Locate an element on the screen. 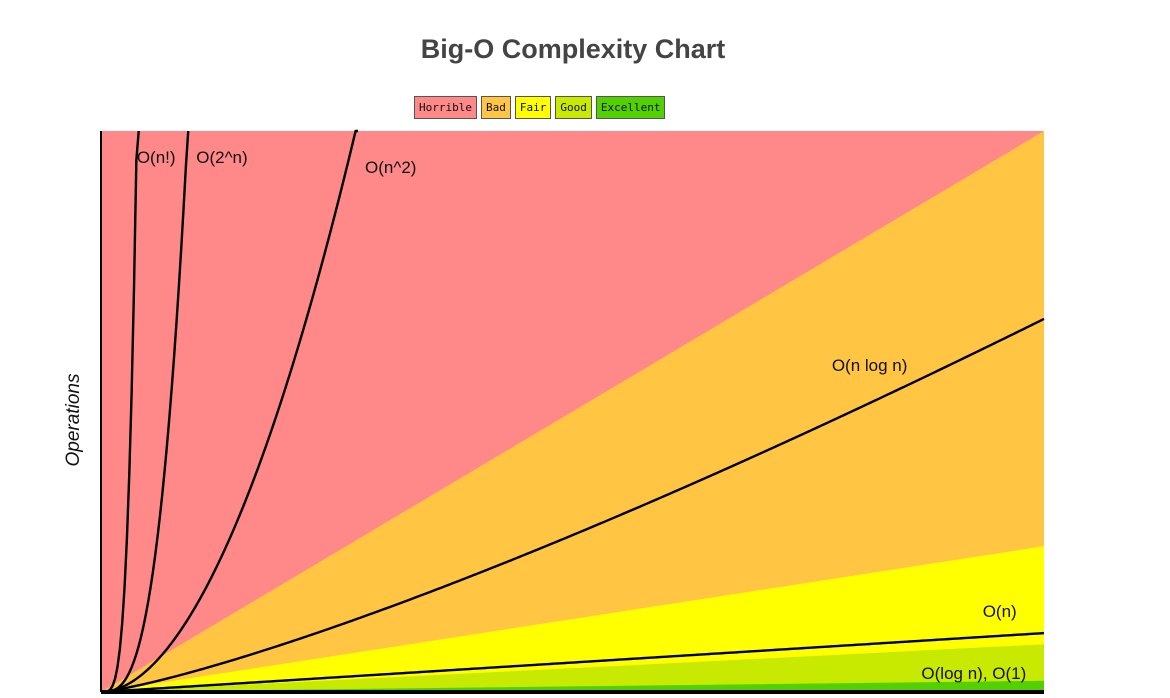 This screenshot has height=698, width=1170. legend-item-good: Good is located at coordinates (573, 107).